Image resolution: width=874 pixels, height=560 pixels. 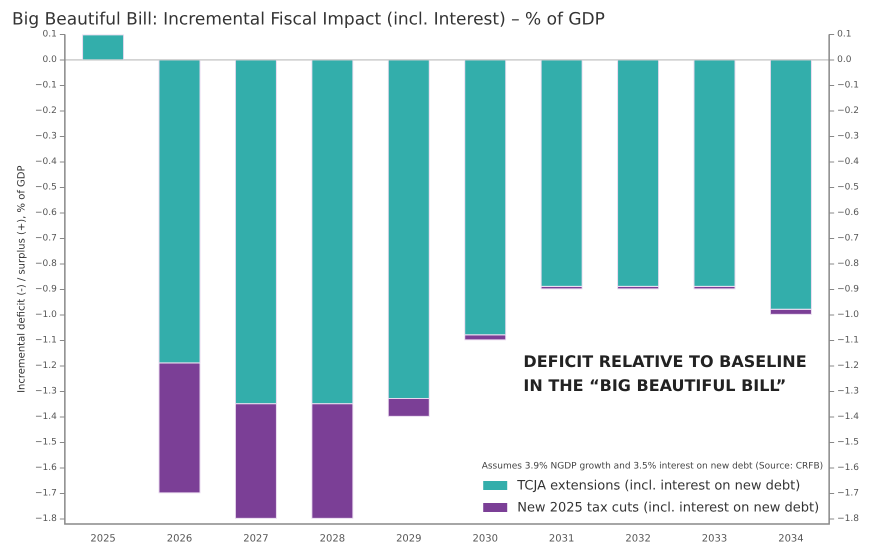 I want to click on y2-tick-label: −0.4, so click(x=848, y=162).